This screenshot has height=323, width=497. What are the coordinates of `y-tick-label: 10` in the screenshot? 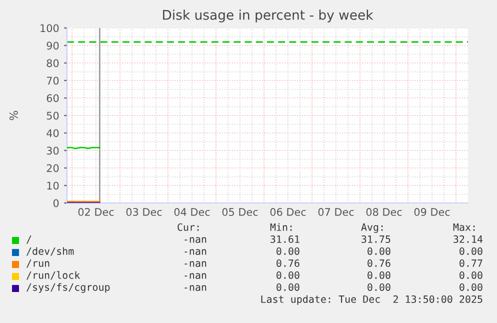 It's located at (53, 186).